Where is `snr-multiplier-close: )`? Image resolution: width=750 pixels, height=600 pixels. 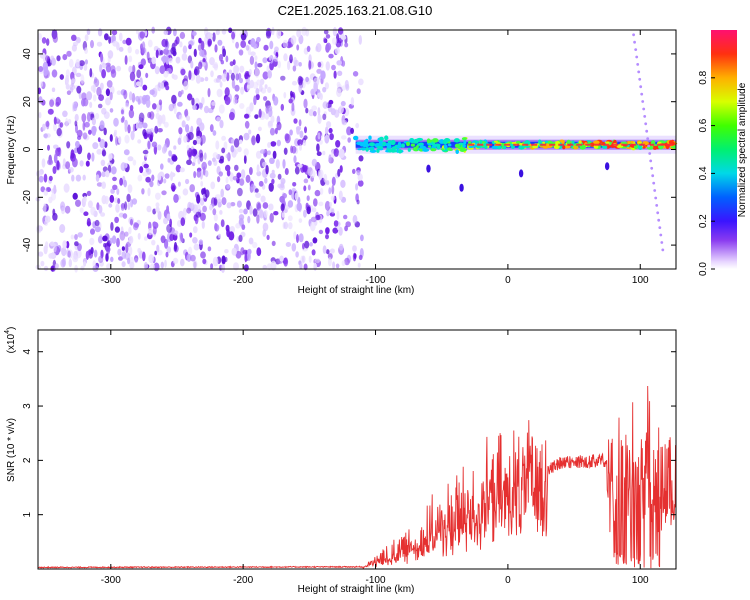
snr-multiplier-close: ) is located at coordinates (11, 328).